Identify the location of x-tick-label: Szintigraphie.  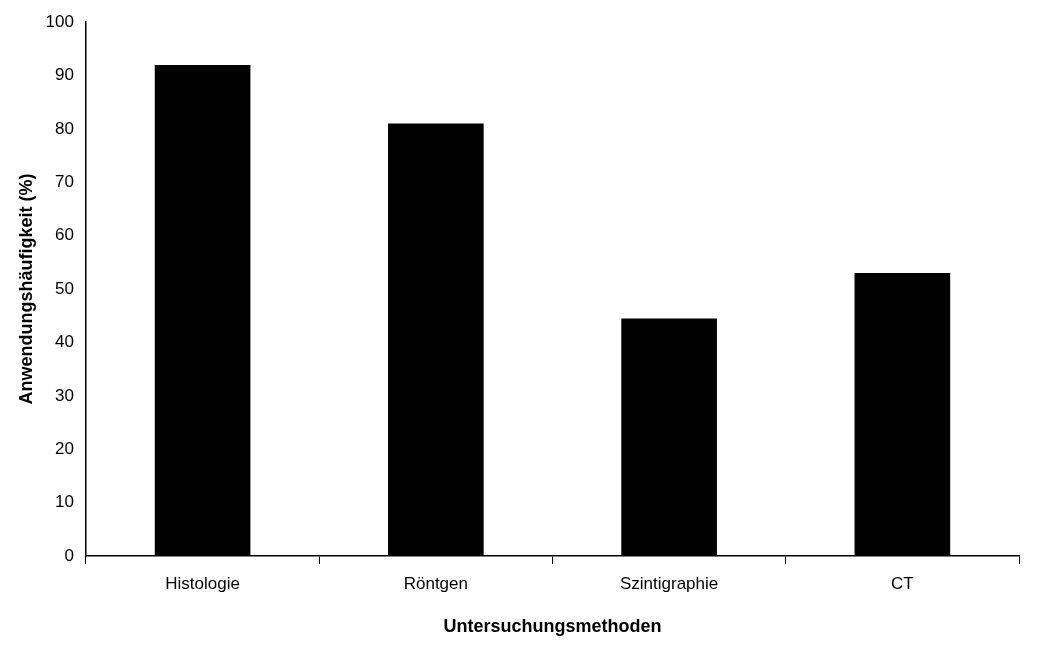
(669, 583).